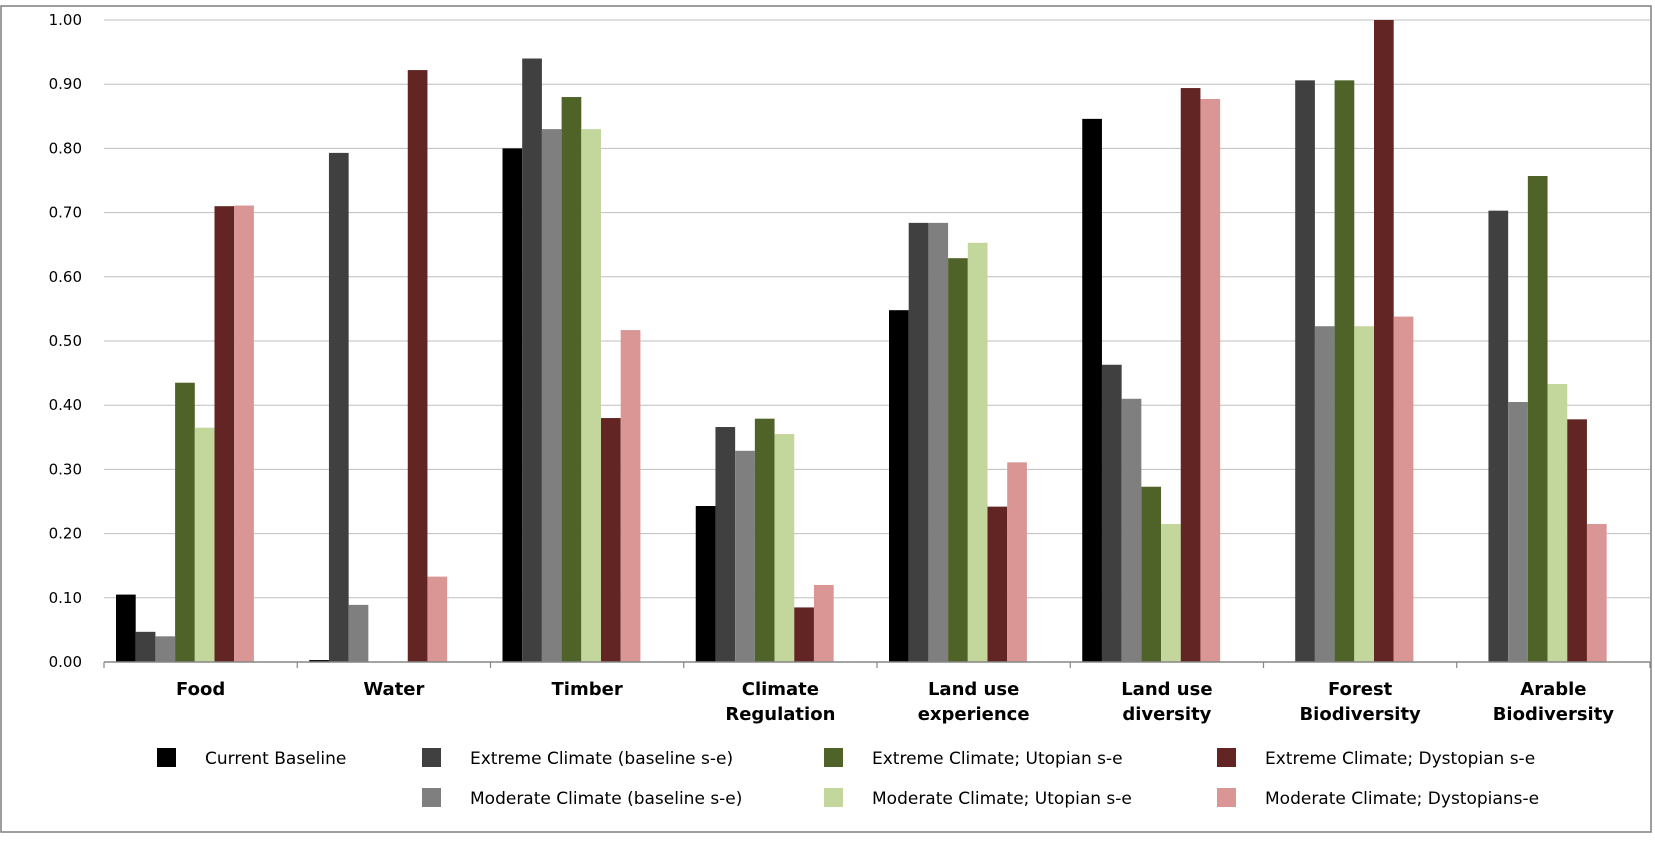 The width and height of the screenshot is (1655, 841). What do you see at coordinates (200, 689) in the screenshot?
I see `x-category-label: Food` at bounding box center [200, 689].